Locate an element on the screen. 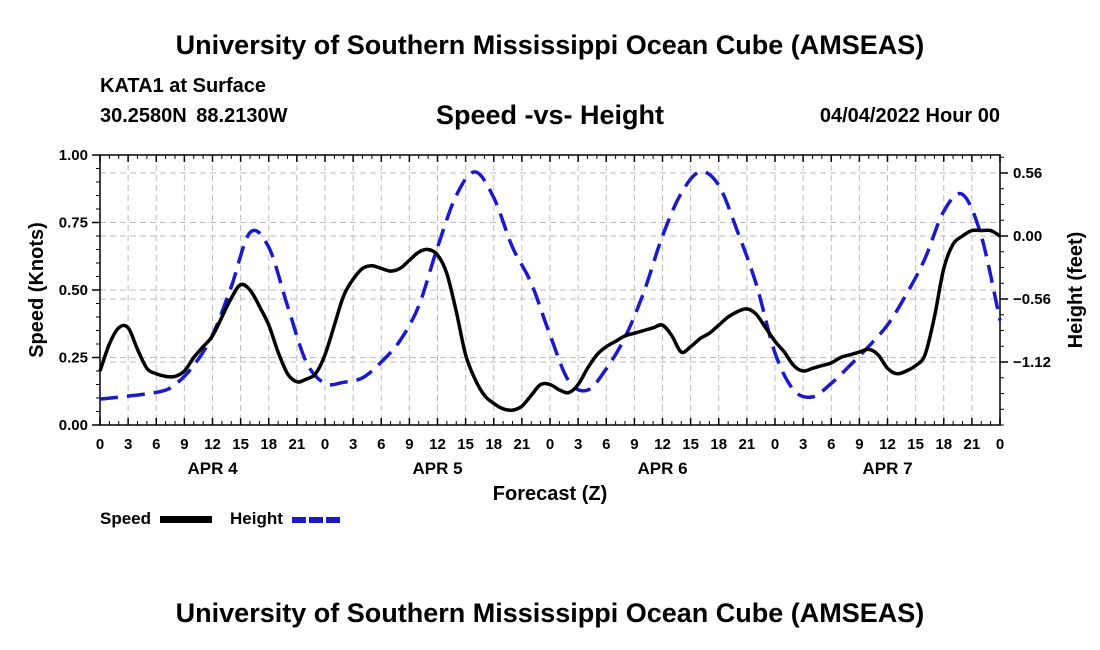 The width and height of the screenshot is (1100, 650). chart-subtitle: Speed -vs- Height is located at coordinates (550, 115).